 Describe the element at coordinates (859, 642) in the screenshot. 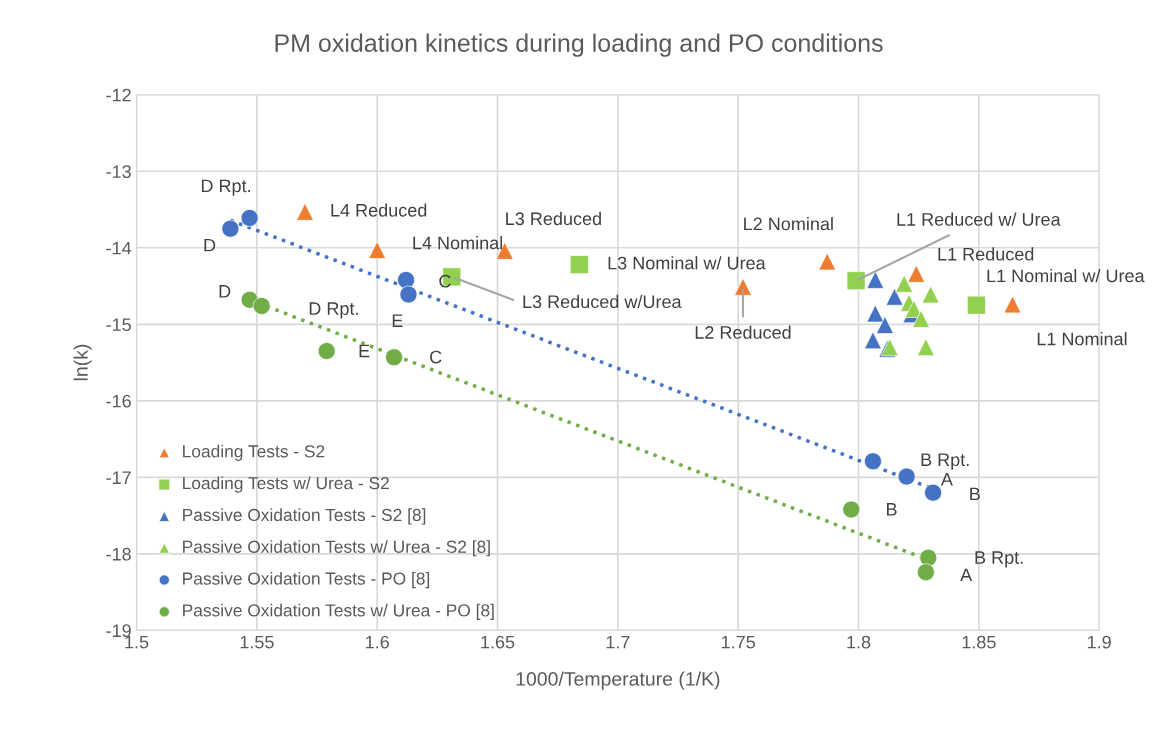

I see `x-tick-label: 1.8` at that location.